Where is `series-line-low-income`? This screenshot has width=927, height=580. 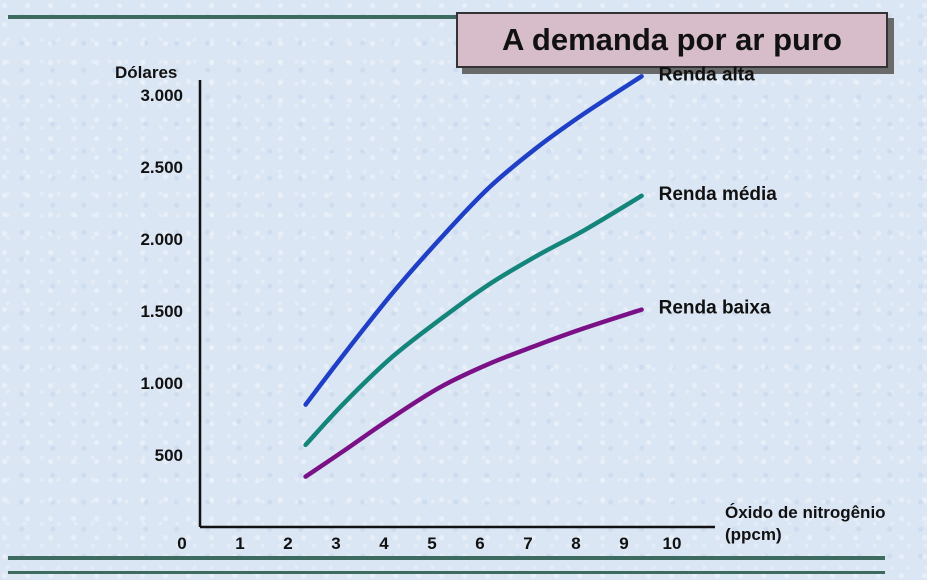 series-line-low-income is located at coordinates (473, 393).